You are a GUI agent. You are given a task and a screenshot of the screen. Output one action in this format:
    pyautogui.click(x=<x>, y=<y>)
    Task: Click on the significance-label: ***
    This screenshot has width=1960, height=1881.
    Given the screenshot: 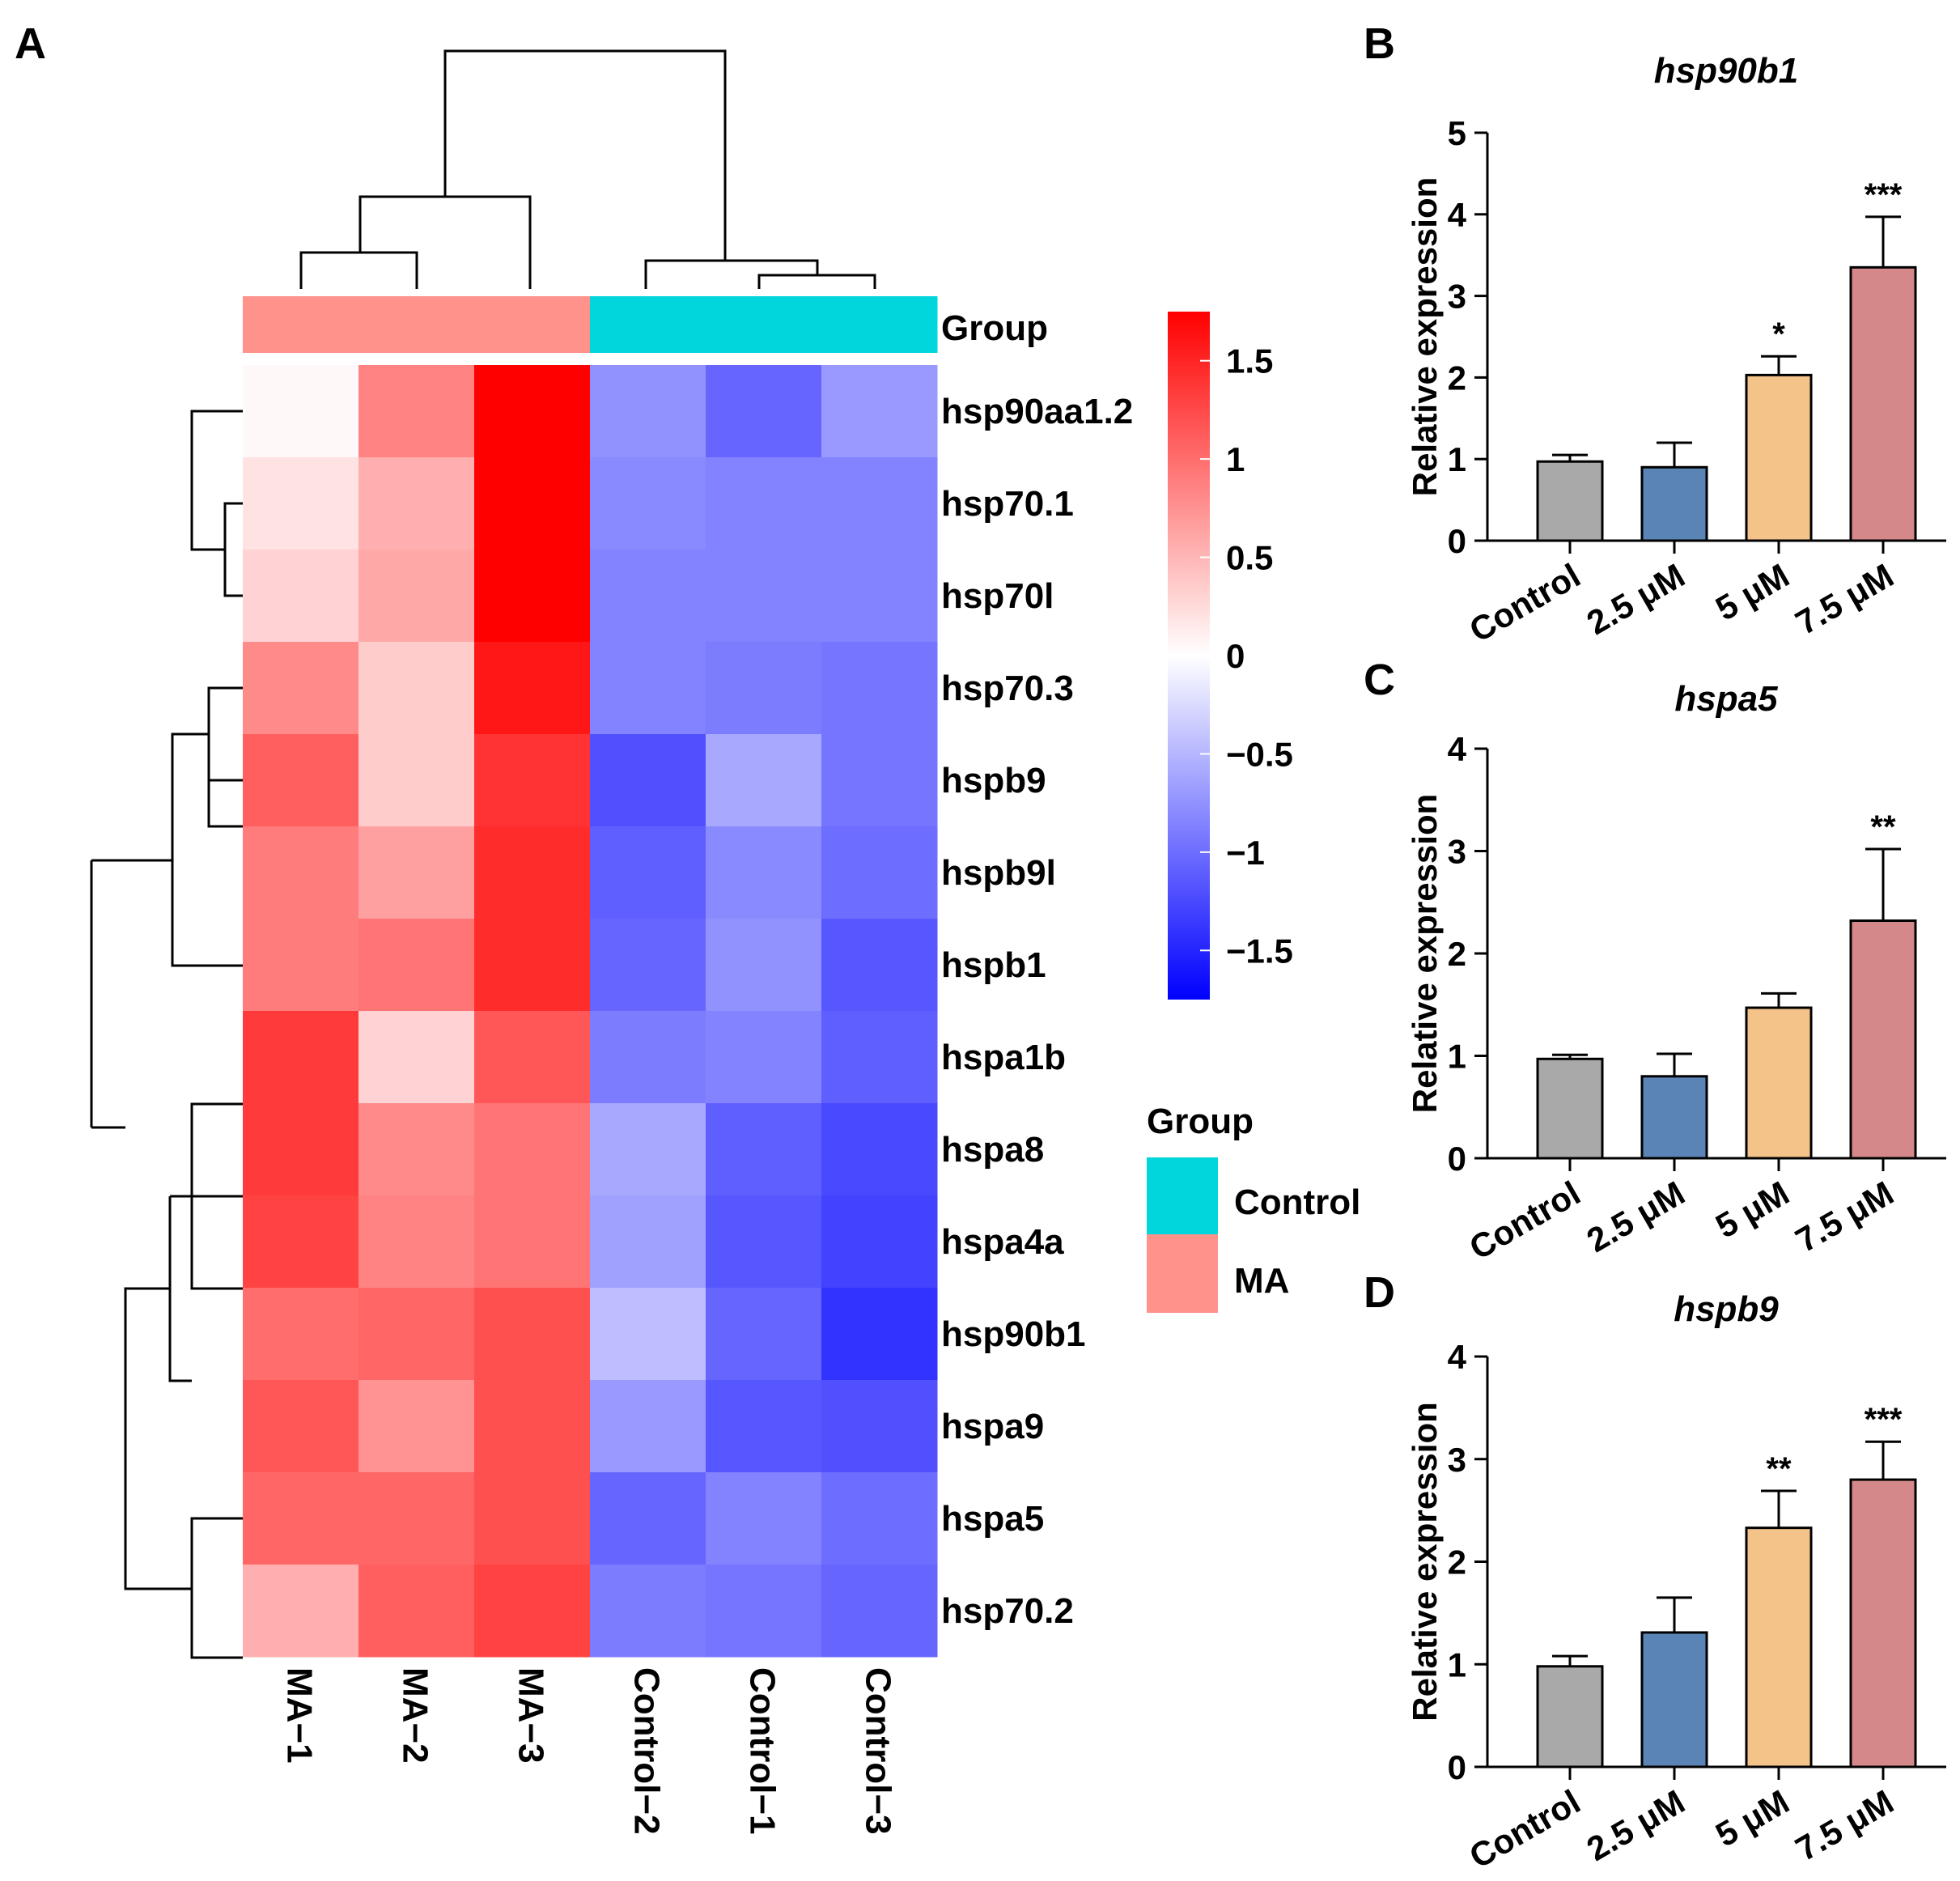 What is the action you would take?
    pyautogui.click(x=1884, y=1420)
    